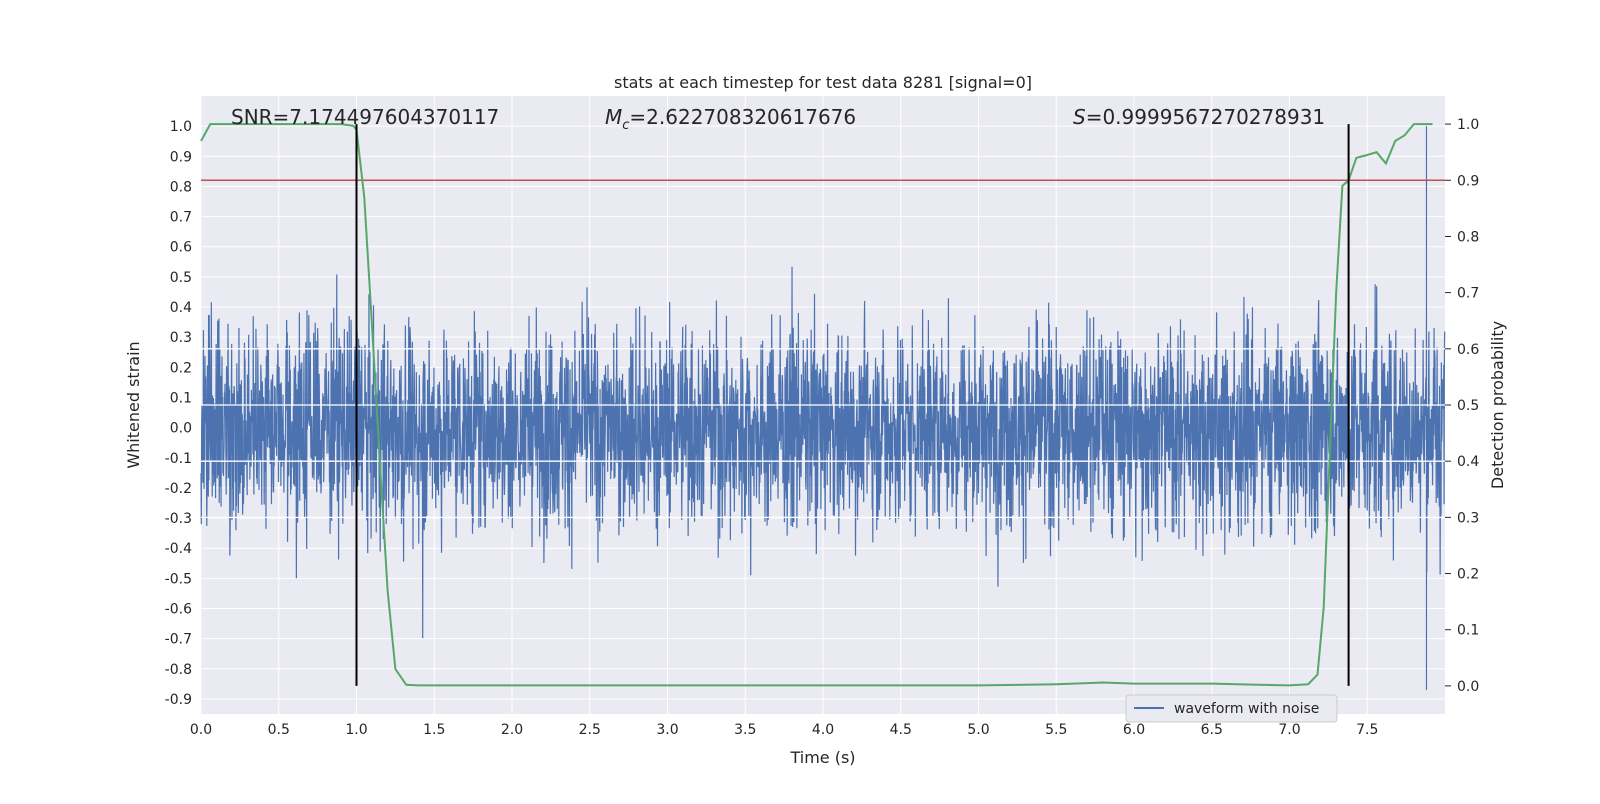  I want to click on left-y-tick-label: 0.4, so click(181, 308).